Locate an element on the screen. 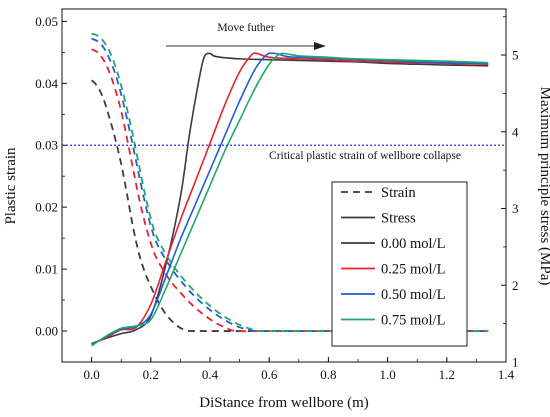  y-left-tick-label: 0.01 is located at coordinates (46, 269).